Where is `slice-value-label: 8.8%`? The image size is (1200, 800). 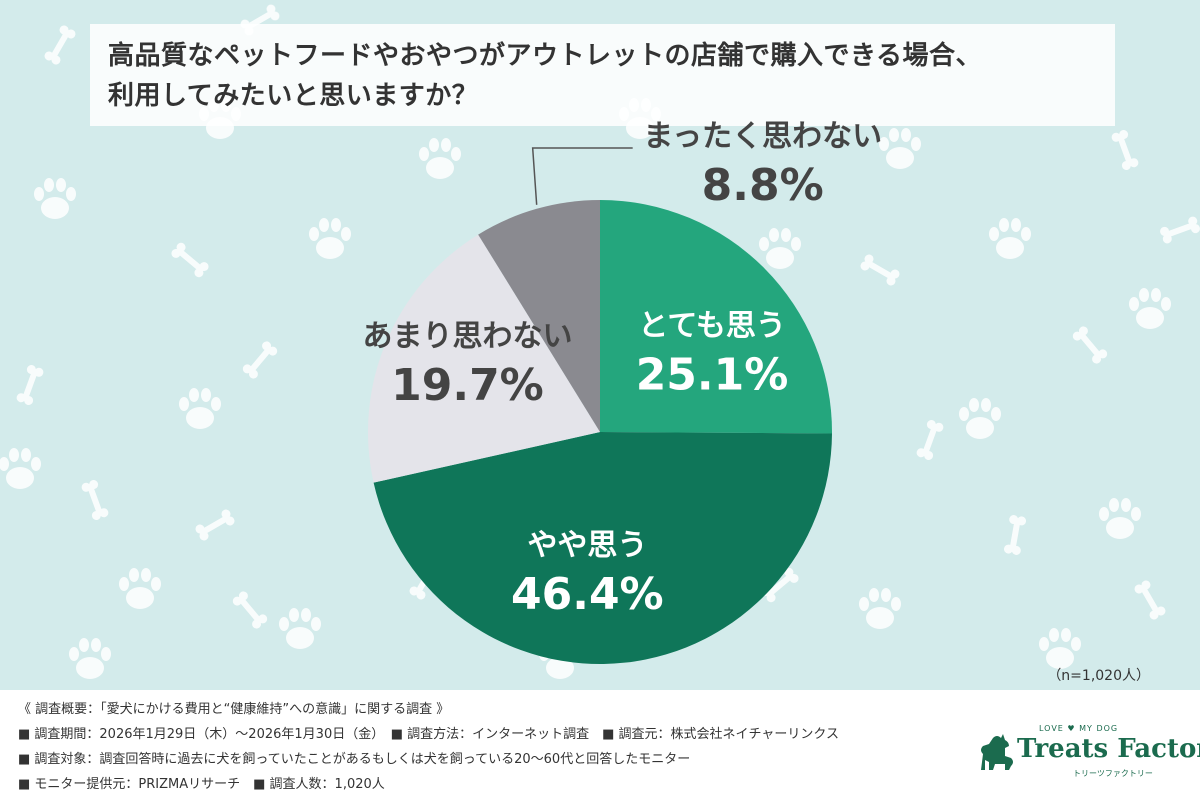 slice-value-label: 8.8% is located at coordinates (763, 185).